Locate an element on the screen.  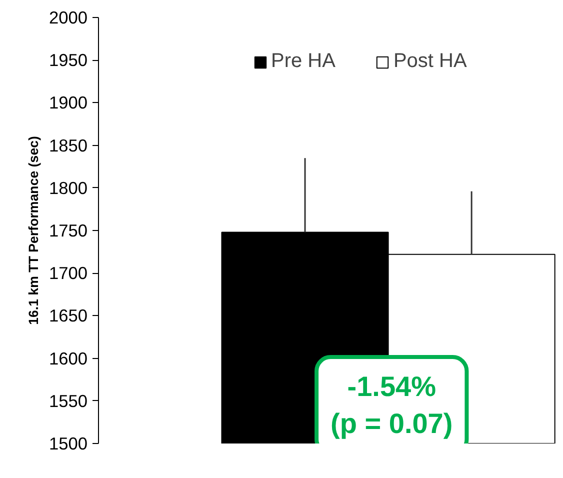
y-axis-title: 16.1 km TT Performance (sec) is located at coordinates (33, 230).